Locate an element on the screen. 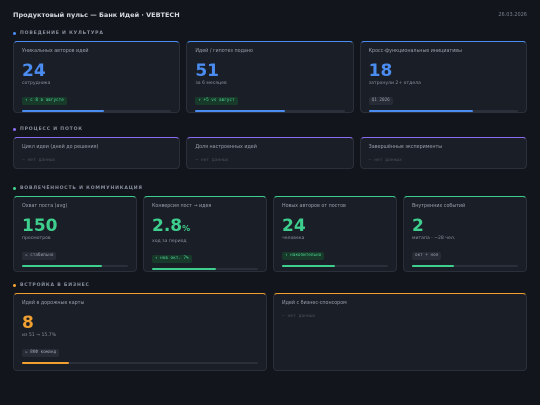 The height and width of the screenshot is (405, 540). metric-value: 8 is located at coordinates (140, 323).